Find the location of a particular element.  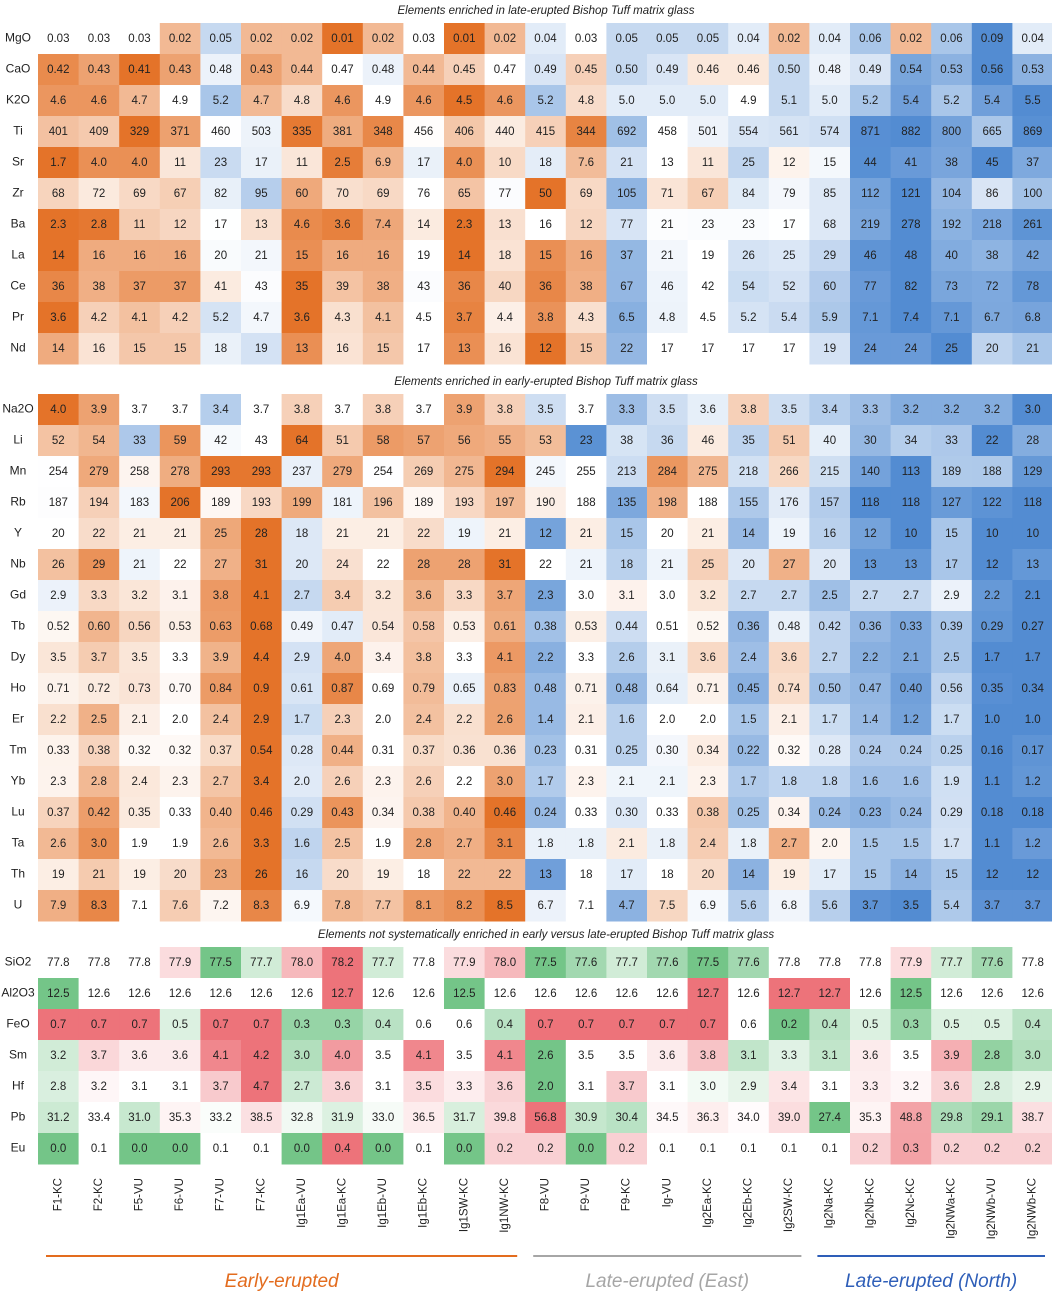

cell-value: 0.38 is located at coordinates (99, 751).